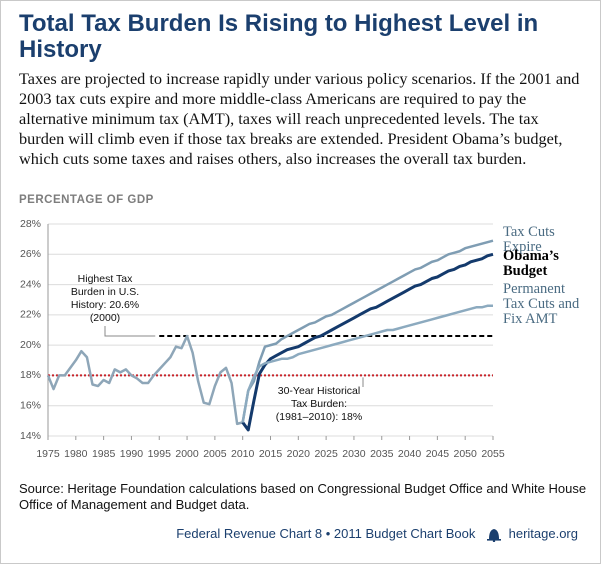 The height and width of the screenshot is (564, 601). I want to click on annotation-connector, so click(130, 331).